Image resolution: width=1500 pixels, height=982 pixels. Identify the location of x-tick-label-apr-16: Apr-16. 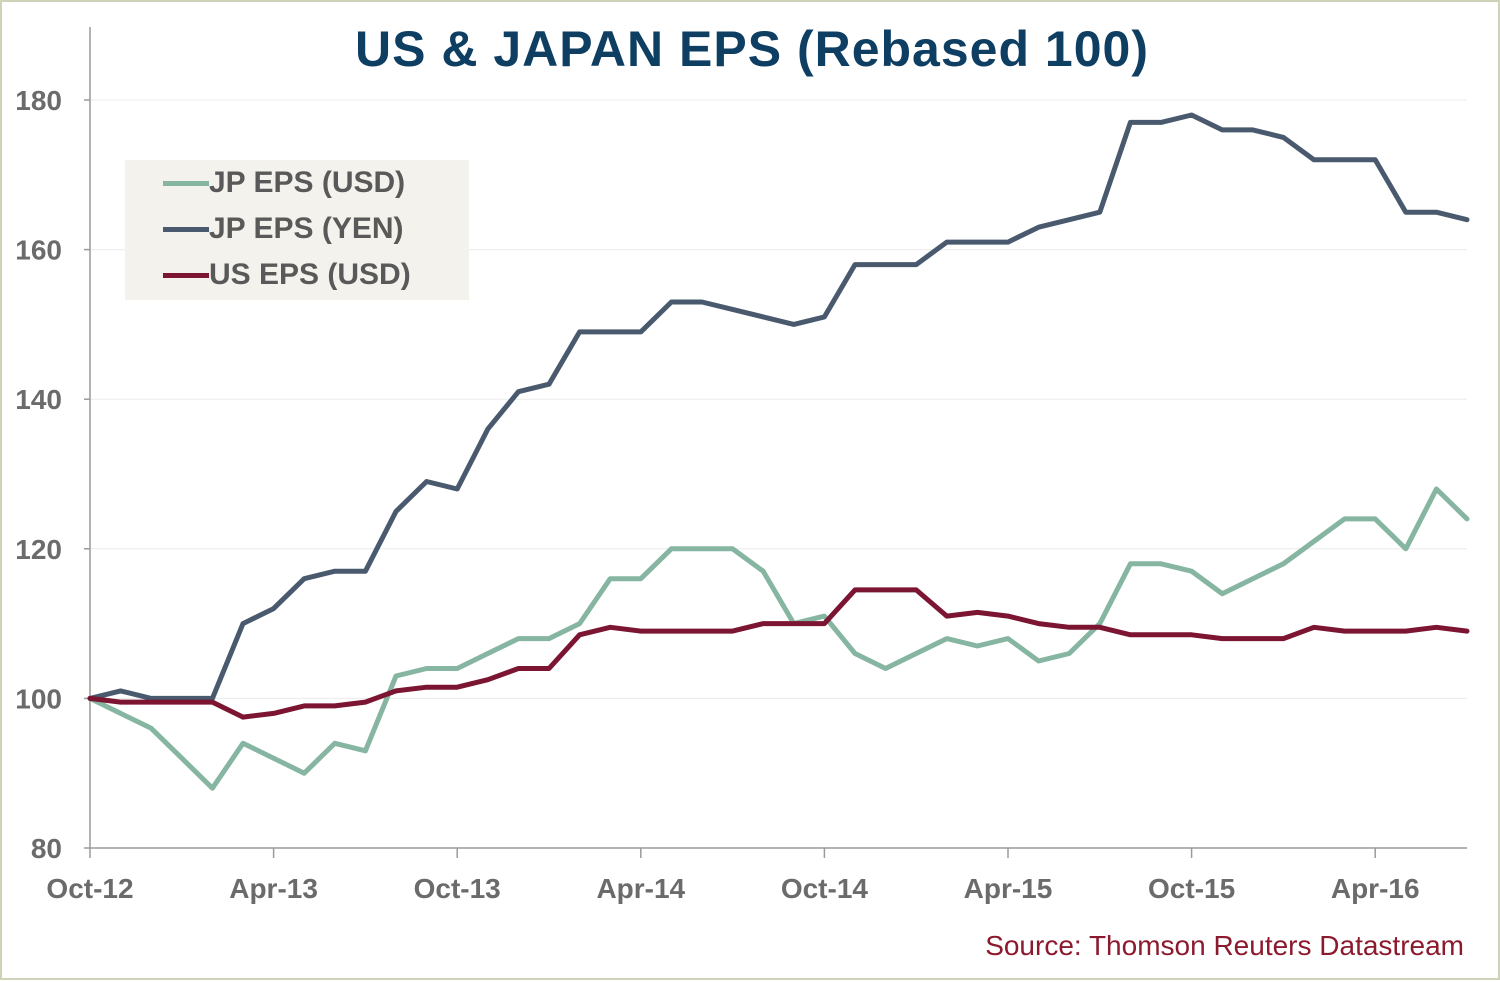
(1375, 888).